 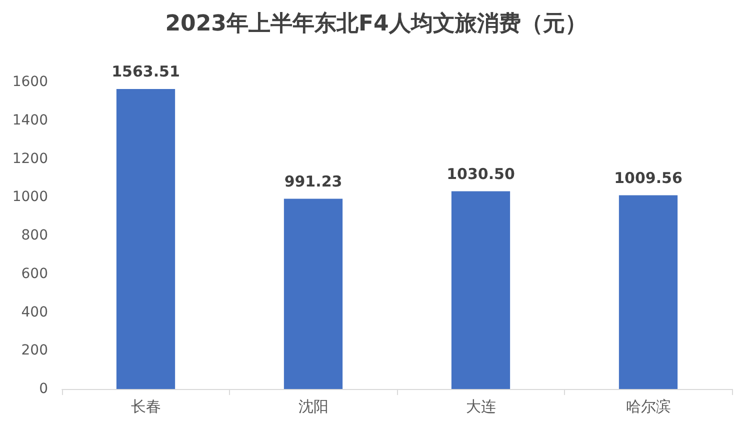 What do you see at coordinates (481, 407) in the screenshot?
I see `x-tick-label: 大连` at bounding box center [481, 407].